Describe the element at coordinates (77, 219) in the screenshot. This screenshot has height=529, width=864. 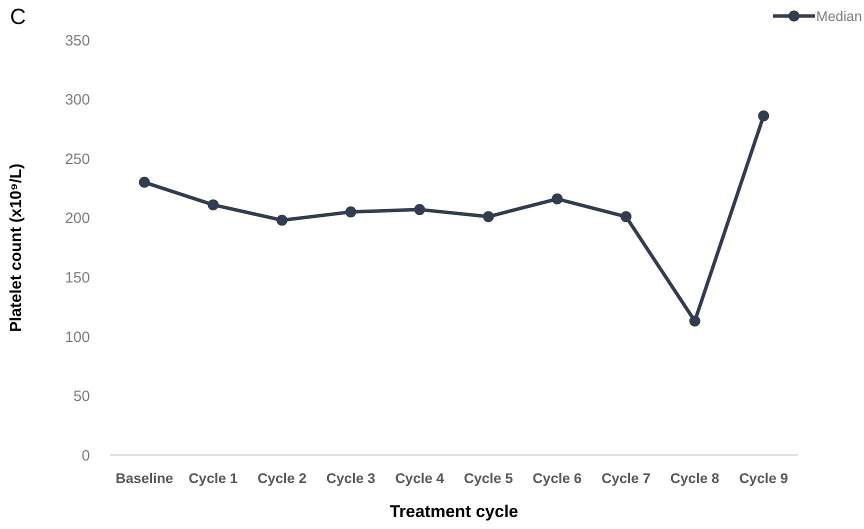
I see `y-tick-label: 200` at that location.